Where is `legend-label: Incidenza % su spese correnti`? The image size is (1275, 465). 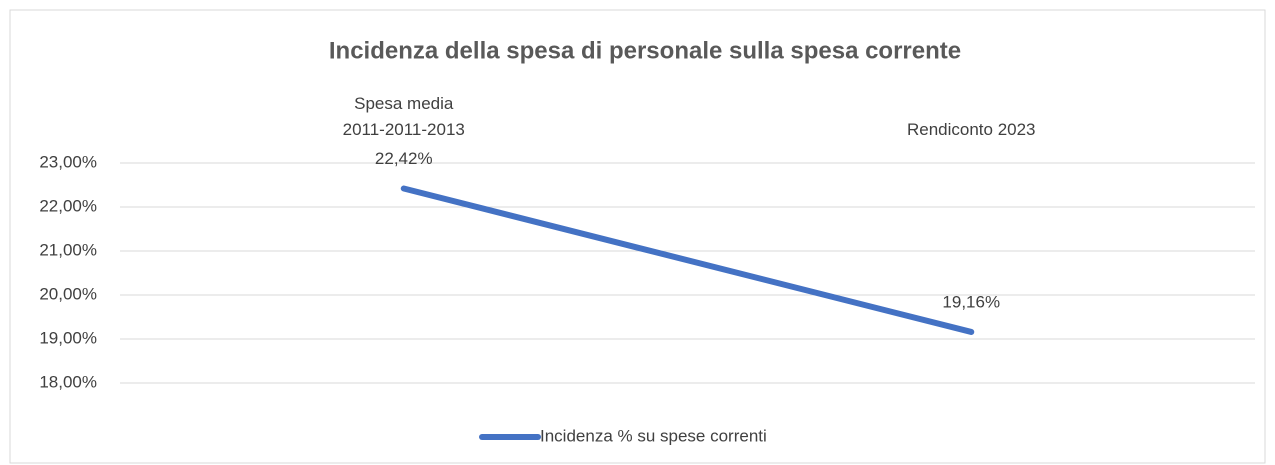 legend-label: Incidenza % su spese correnti is located at coordinates (653, 435).